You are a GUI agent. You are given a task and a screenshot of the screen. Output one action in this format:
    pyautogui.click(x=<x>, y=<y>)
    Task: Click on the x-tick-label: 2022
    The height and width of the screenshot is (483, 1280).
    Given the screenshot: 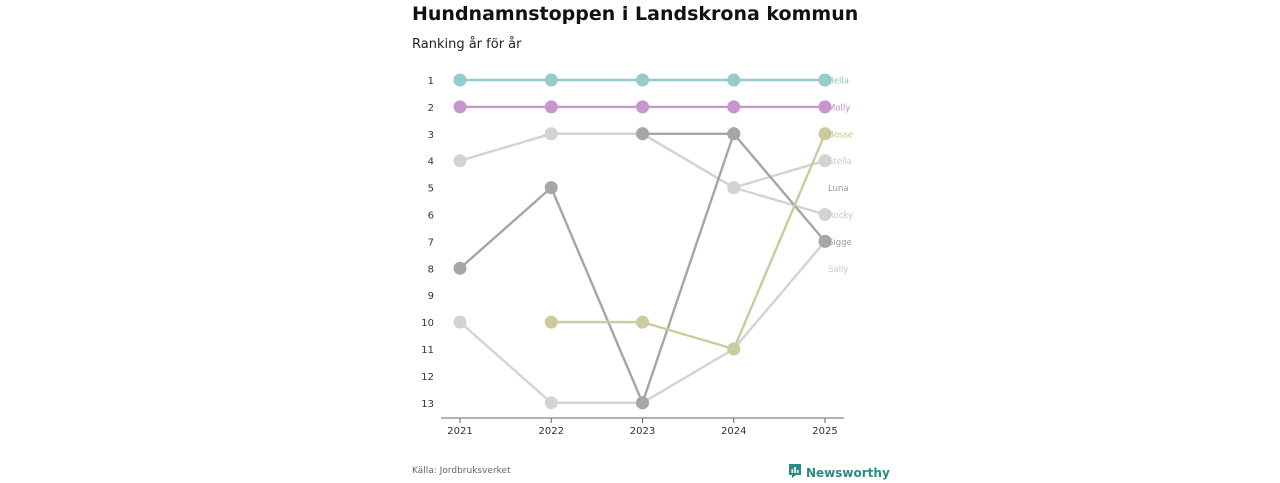 What is the action you would take?
    pyautogui.click(x=551, y=431)
    